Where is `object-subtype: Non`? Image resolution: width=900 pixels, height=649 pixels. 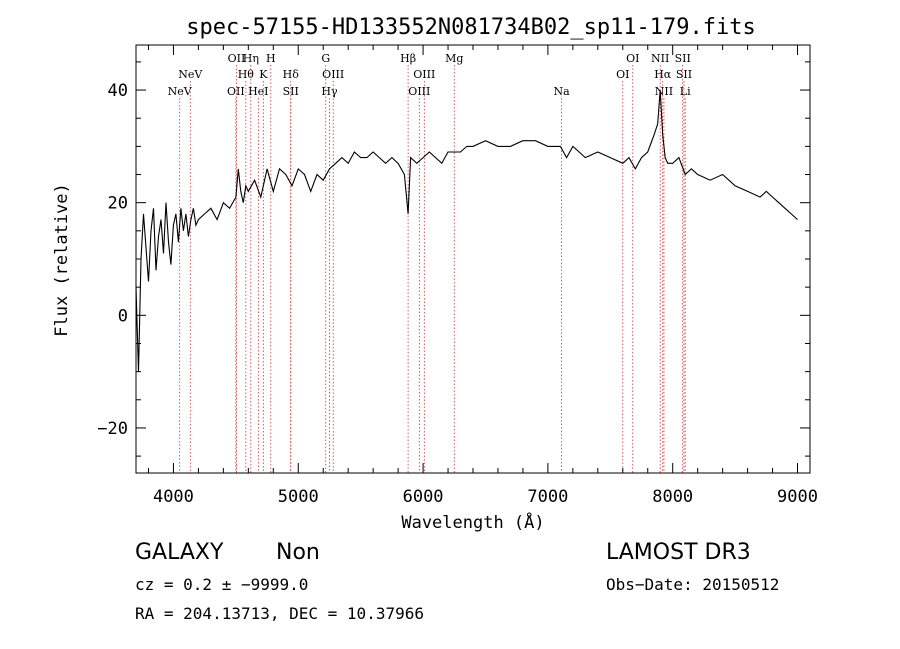
object-subtype: Non is located at coordinates (298, 552).